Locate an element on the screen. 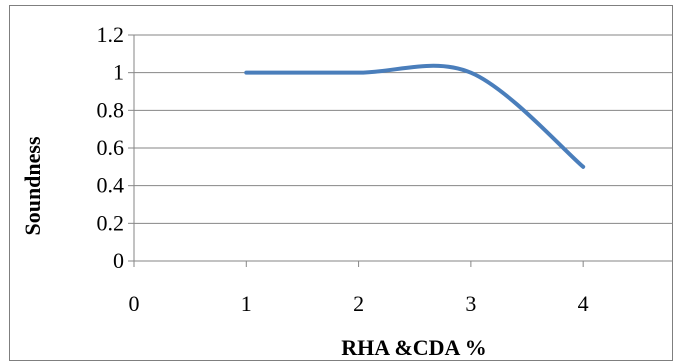 Image resolution: width=675 pixels, height=363 pixels. series-layer is located at coordinates (415, 116).